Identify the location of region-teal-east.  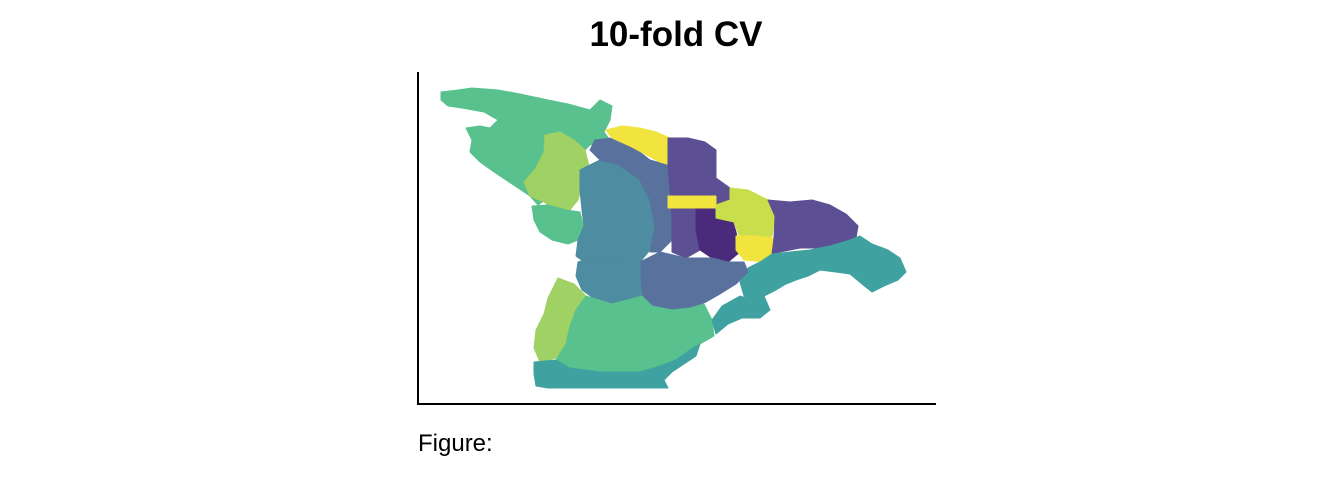
(823, 268).